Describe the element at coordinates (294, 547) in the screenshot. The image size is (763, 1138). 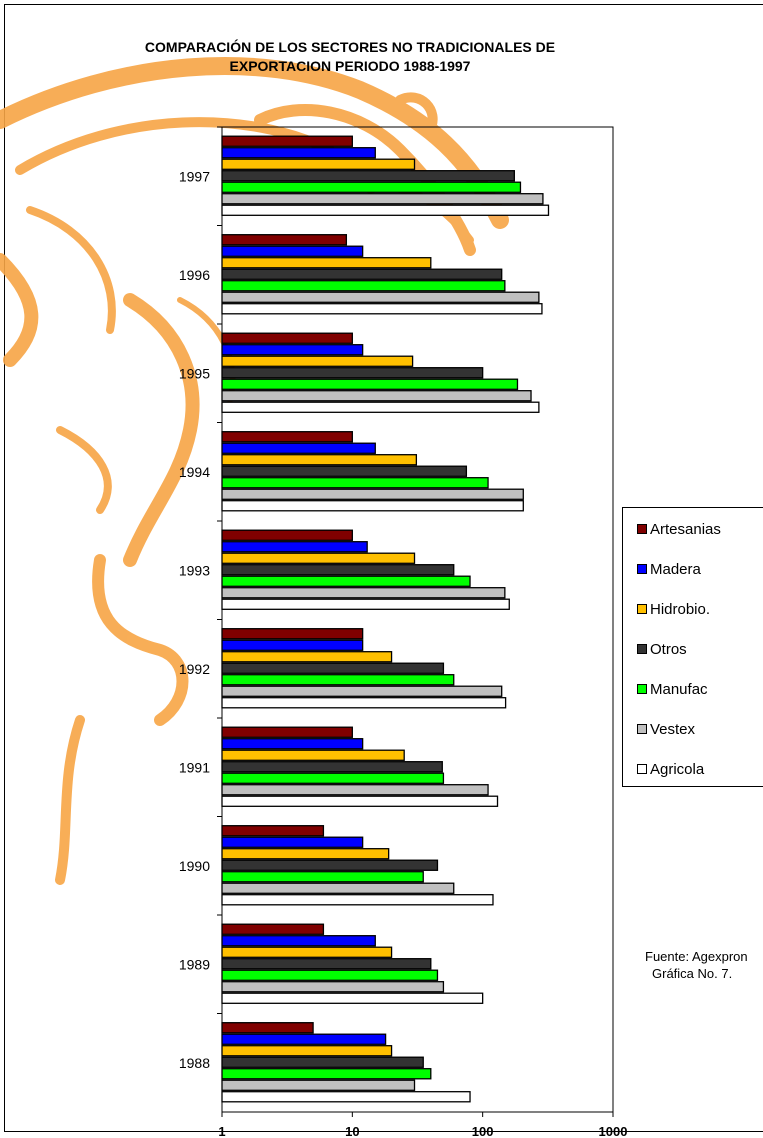
I see `bar-madera-1993` at that location.